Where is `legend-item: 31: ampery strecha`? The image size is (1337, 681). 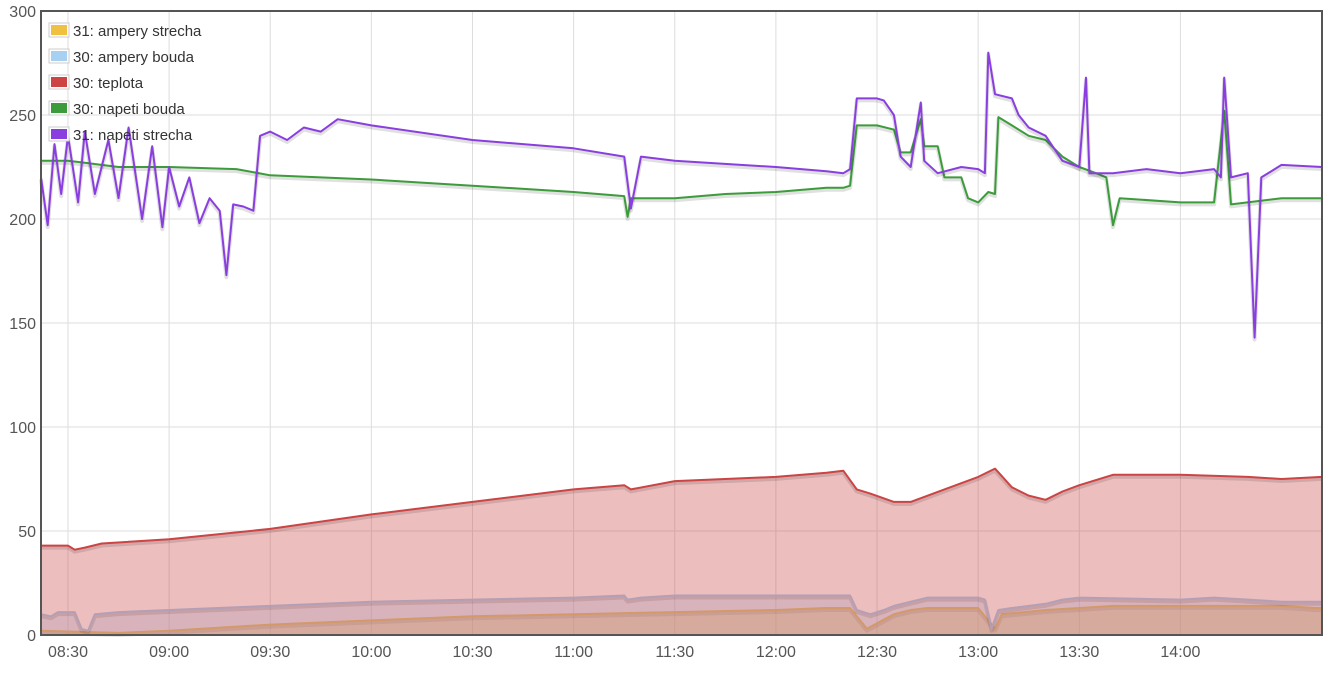
legend-item: 31: ampery strecha is located at coordinates (125, 31).